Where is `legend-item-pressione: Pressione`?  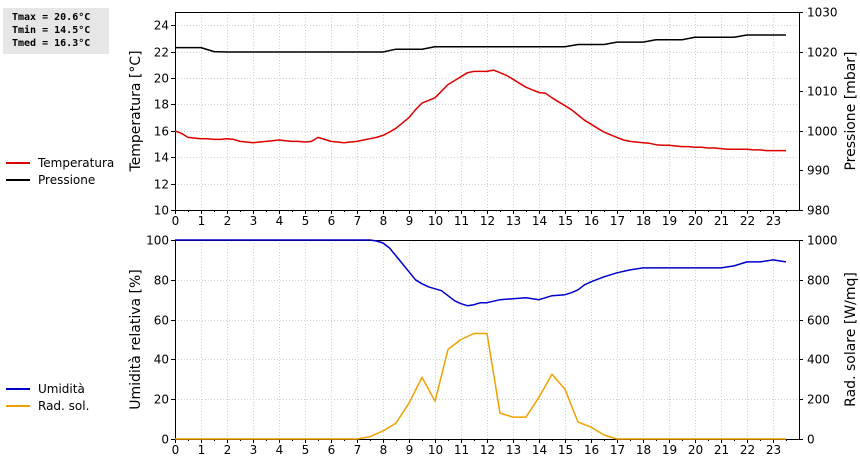 legend-item-pressione: Pressione is located at coordinates (60, 179).